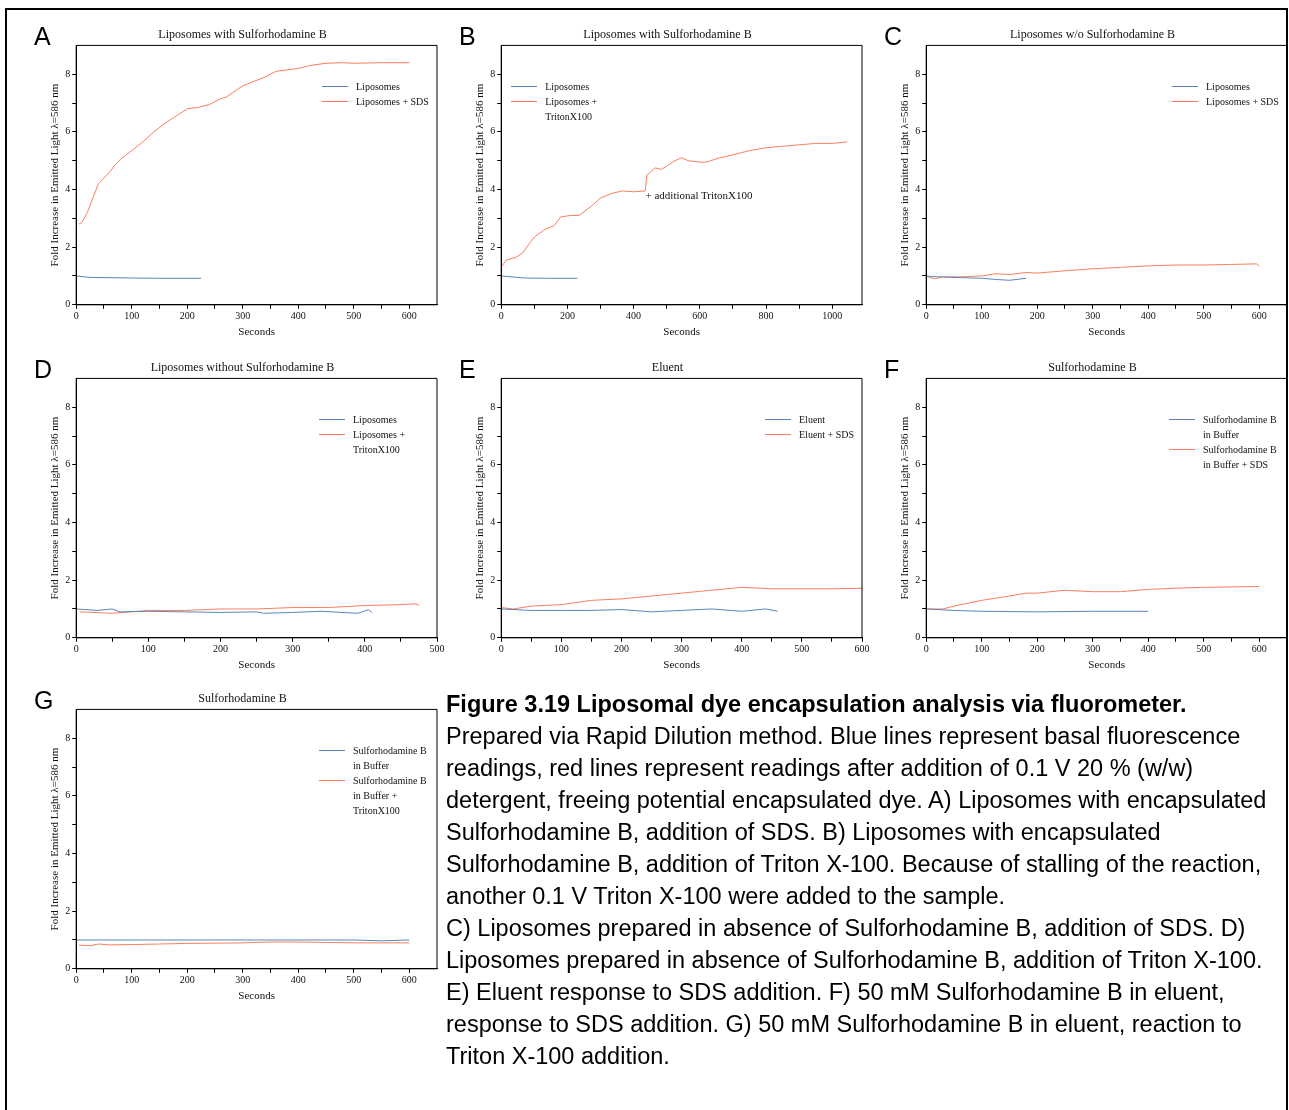 Image resolution: width=1289 pixels, height=1110 pixels. Describe the element at coordinates (390, 796) in the screenshot. I see `legend-label: Sulforhodamine B in Buffer + TritonX100` at that location.